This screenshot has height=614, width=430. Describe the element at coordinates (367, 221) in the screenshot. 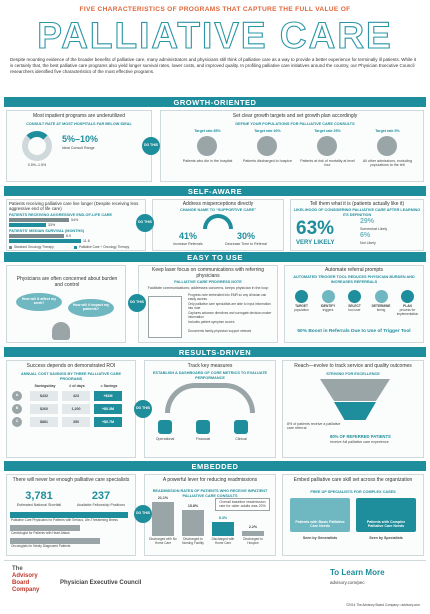

I see `value: 29%` at that location.